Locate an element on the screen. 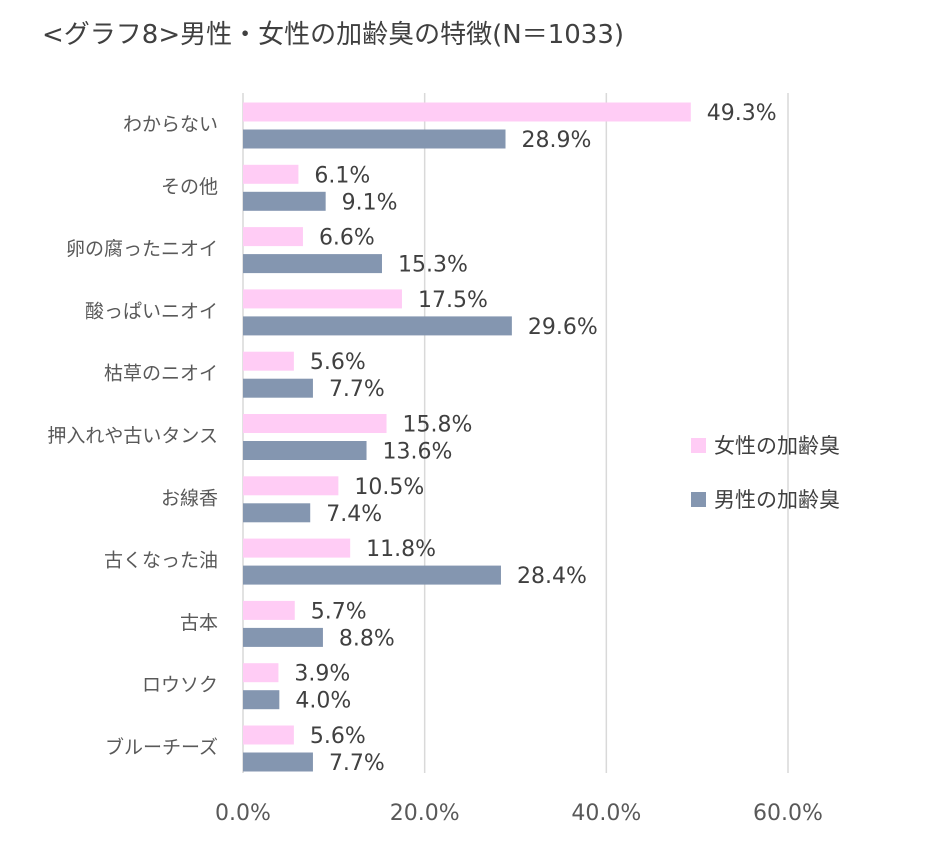 The width and height of the screenshot is (940, 853). data-label: 3.9% is located at coordinates (322, 674).